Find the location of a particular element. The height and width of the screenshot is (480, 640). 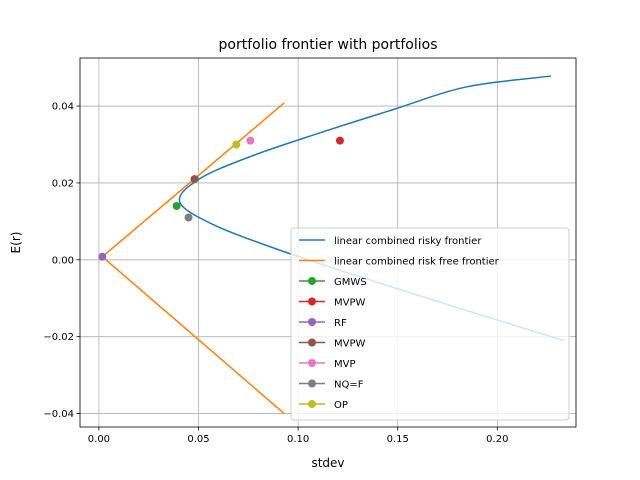

legend-label: linear combined risk free frontier is located at coordinates (417, 262).